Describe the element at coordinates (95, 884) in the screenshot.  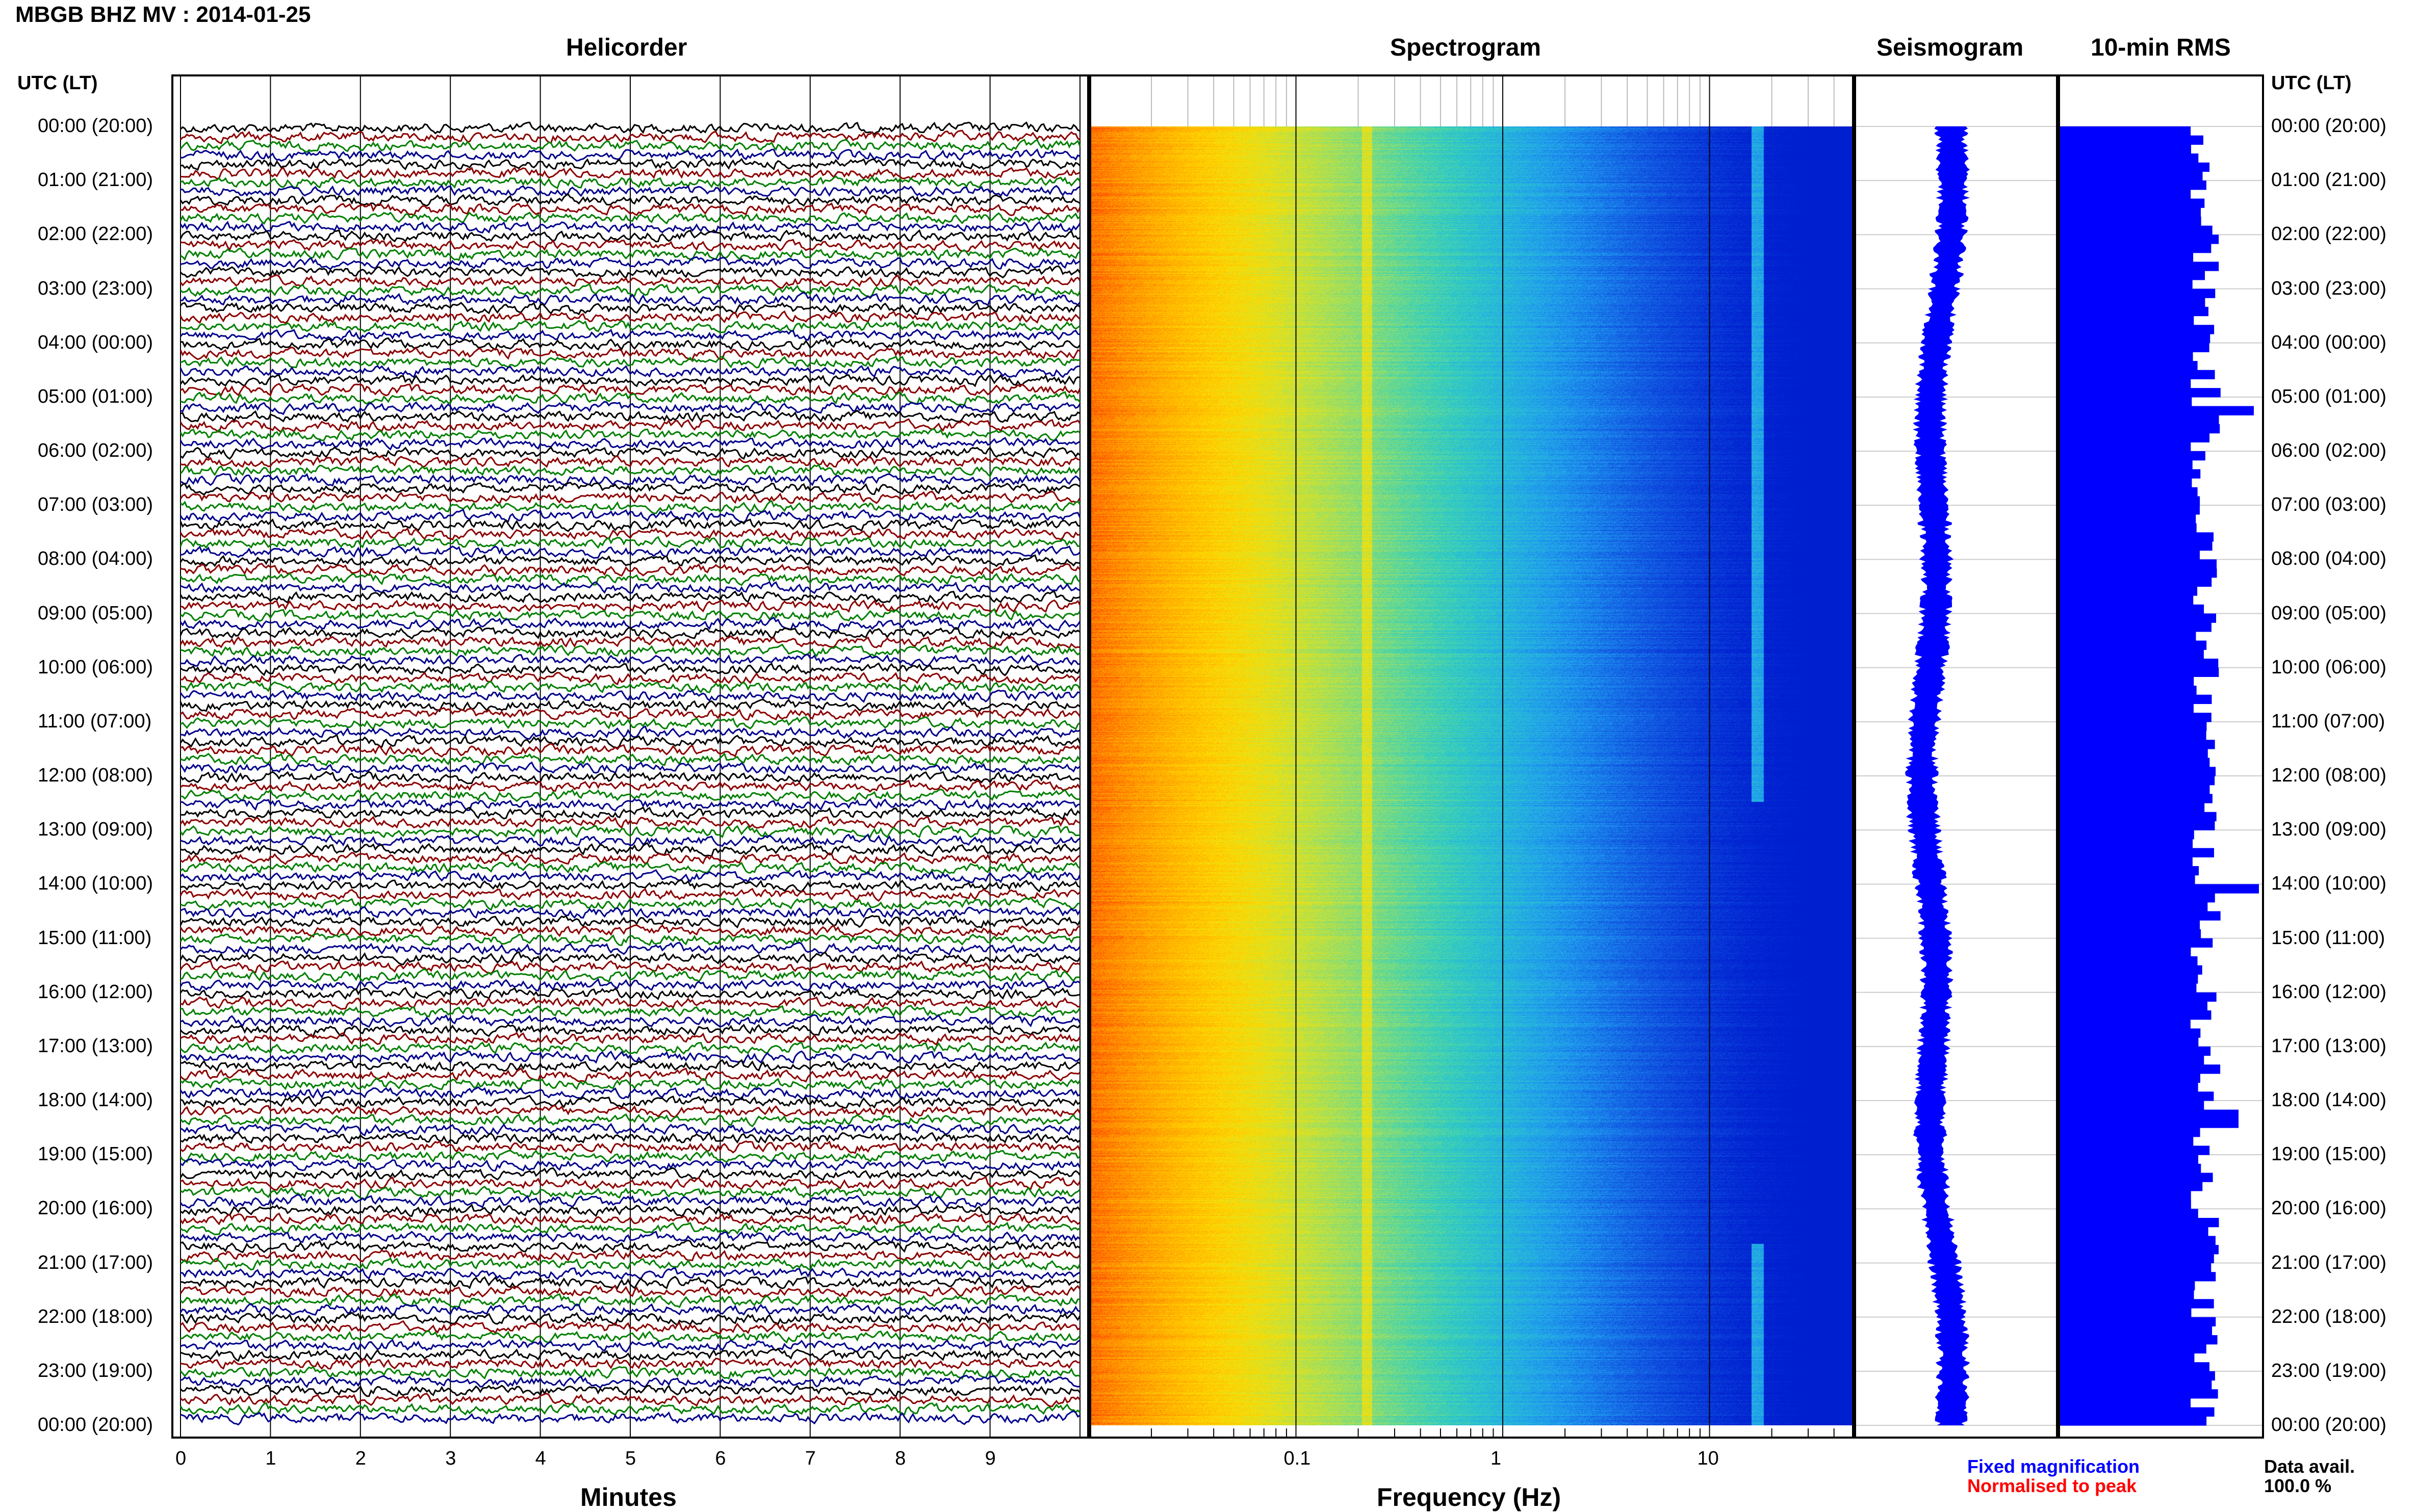
I see `time-label-left: 14:00 (10:00)` at that location.